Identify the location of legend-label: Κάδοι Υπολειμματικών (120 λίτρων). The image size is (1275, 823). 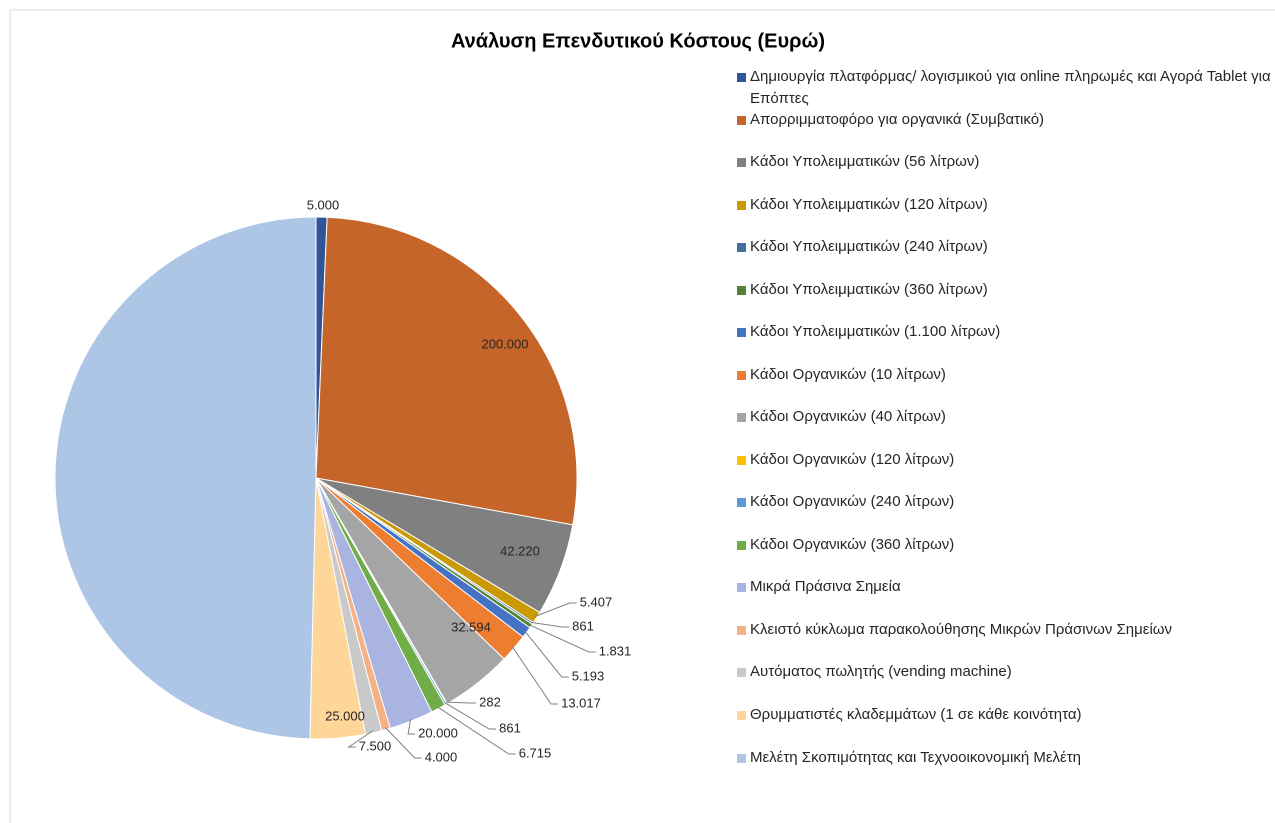
(869, 204).